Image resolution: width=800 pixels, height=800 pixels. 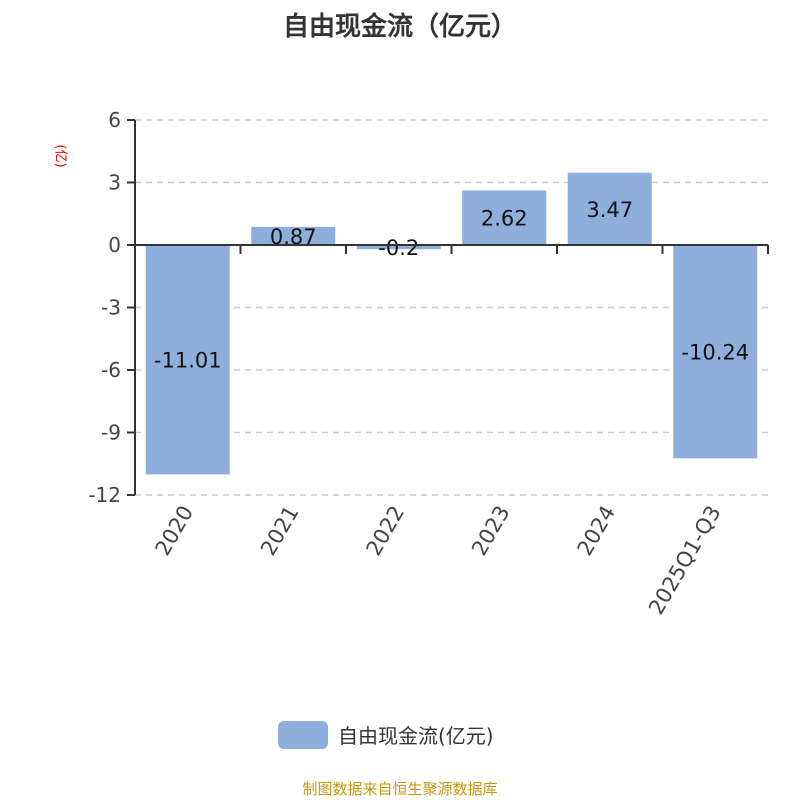 I want to click on y-tick-label: -9, so click(x=111, y=433).